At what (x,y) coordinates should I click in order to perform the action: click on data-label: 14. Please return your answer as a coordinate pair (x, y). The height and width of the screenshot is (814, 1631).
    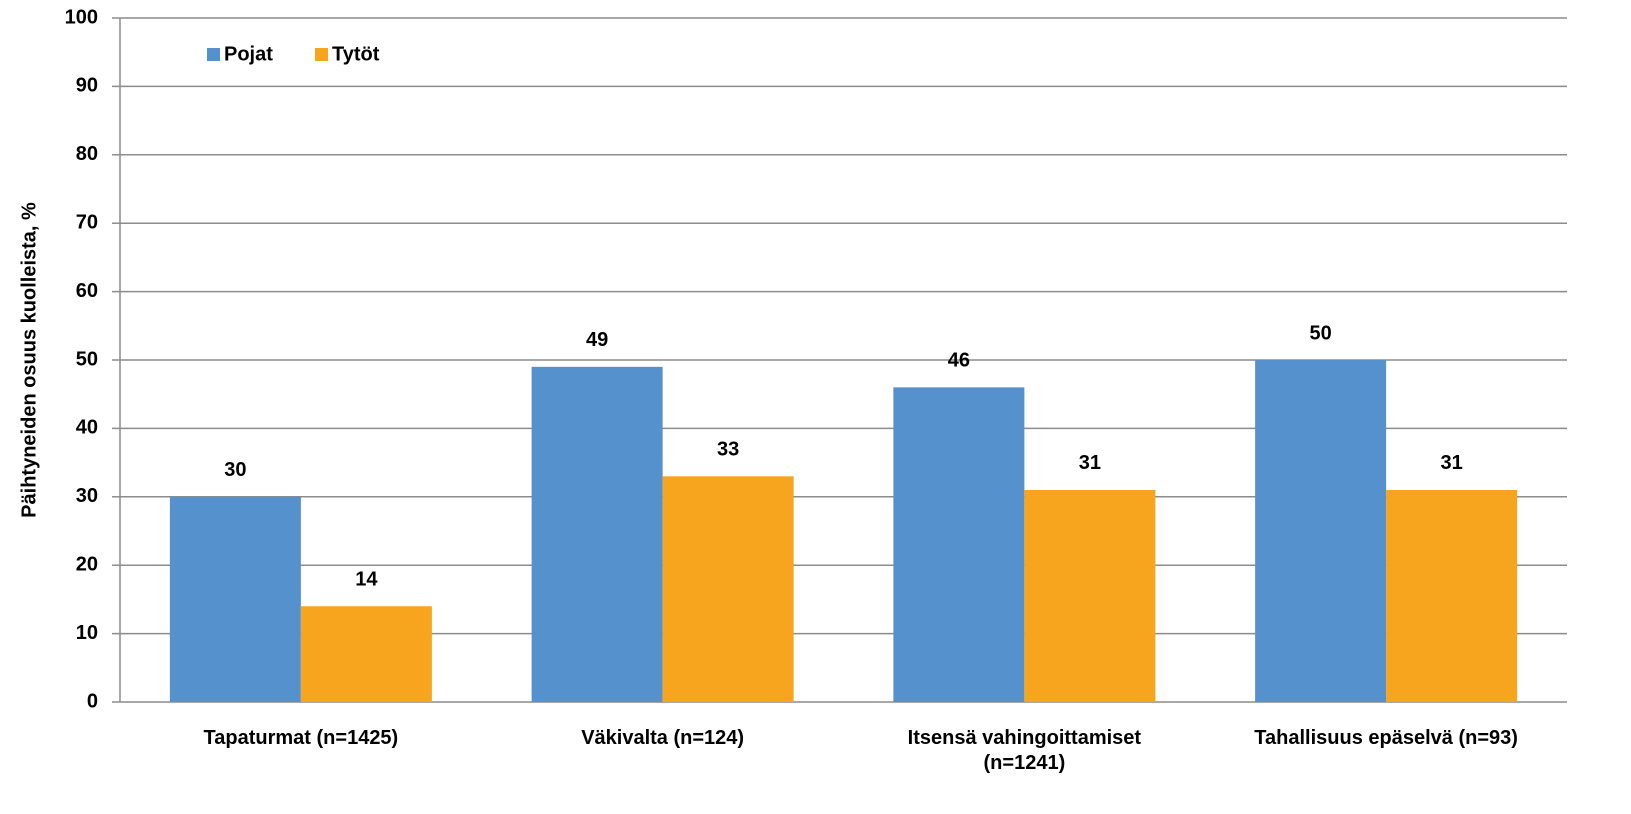
    Looking at the image, I should click on (366, 580).